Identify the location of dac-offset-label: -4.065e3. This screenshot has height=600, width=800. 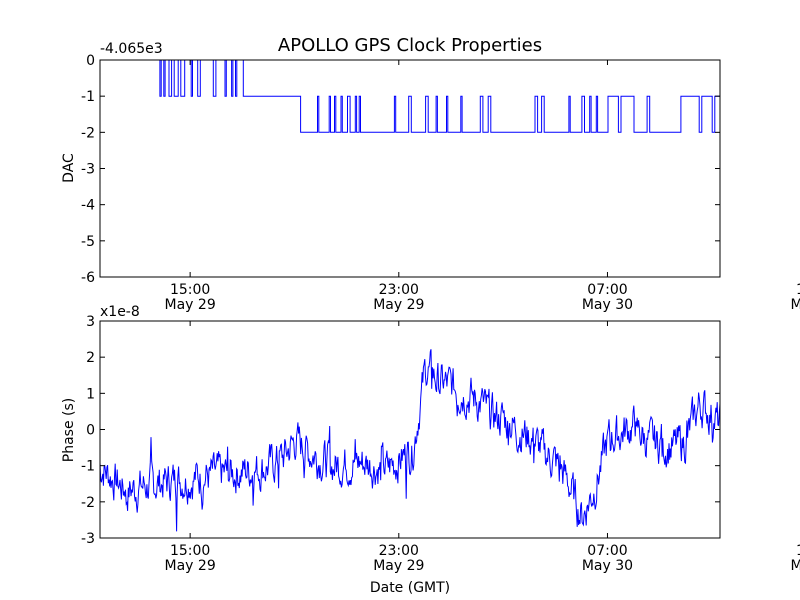
(131, 49).